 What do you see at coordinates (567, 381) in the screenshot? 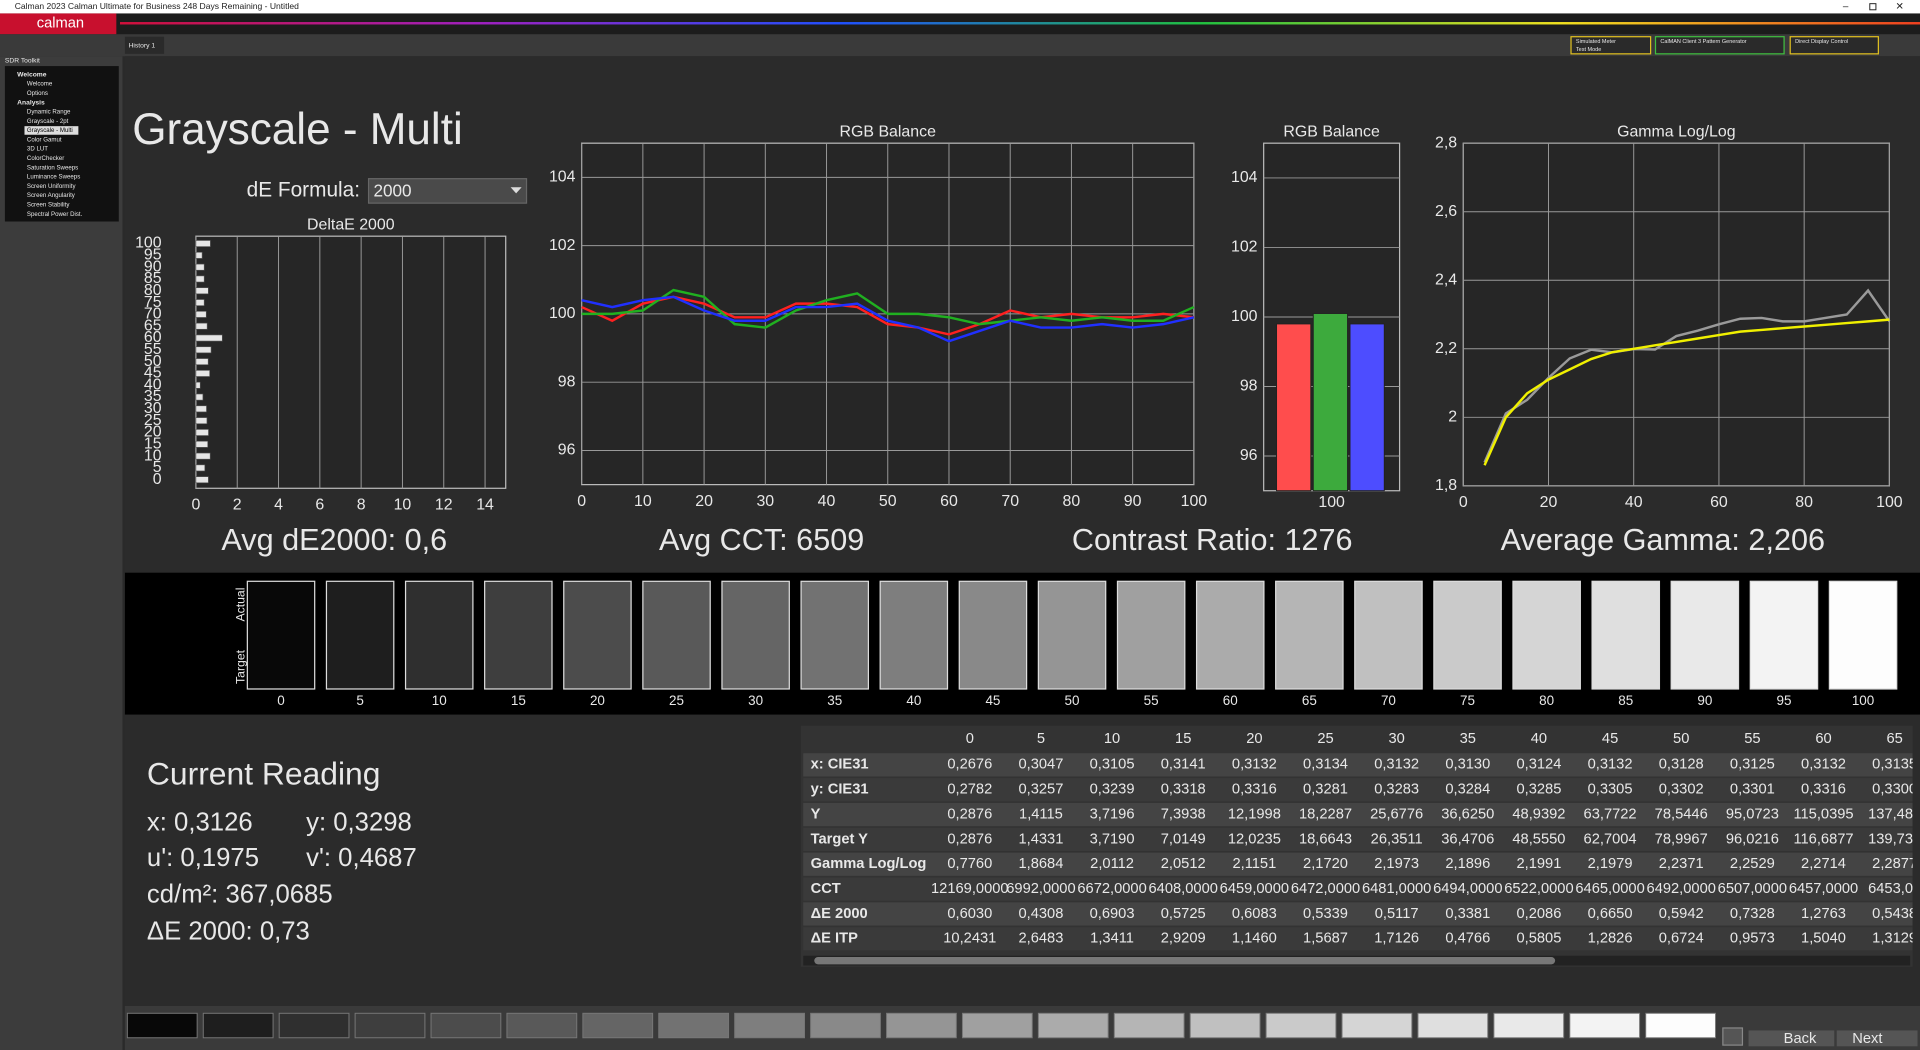
I see `y-tick-label: 98` at bounding box center [567, 381].